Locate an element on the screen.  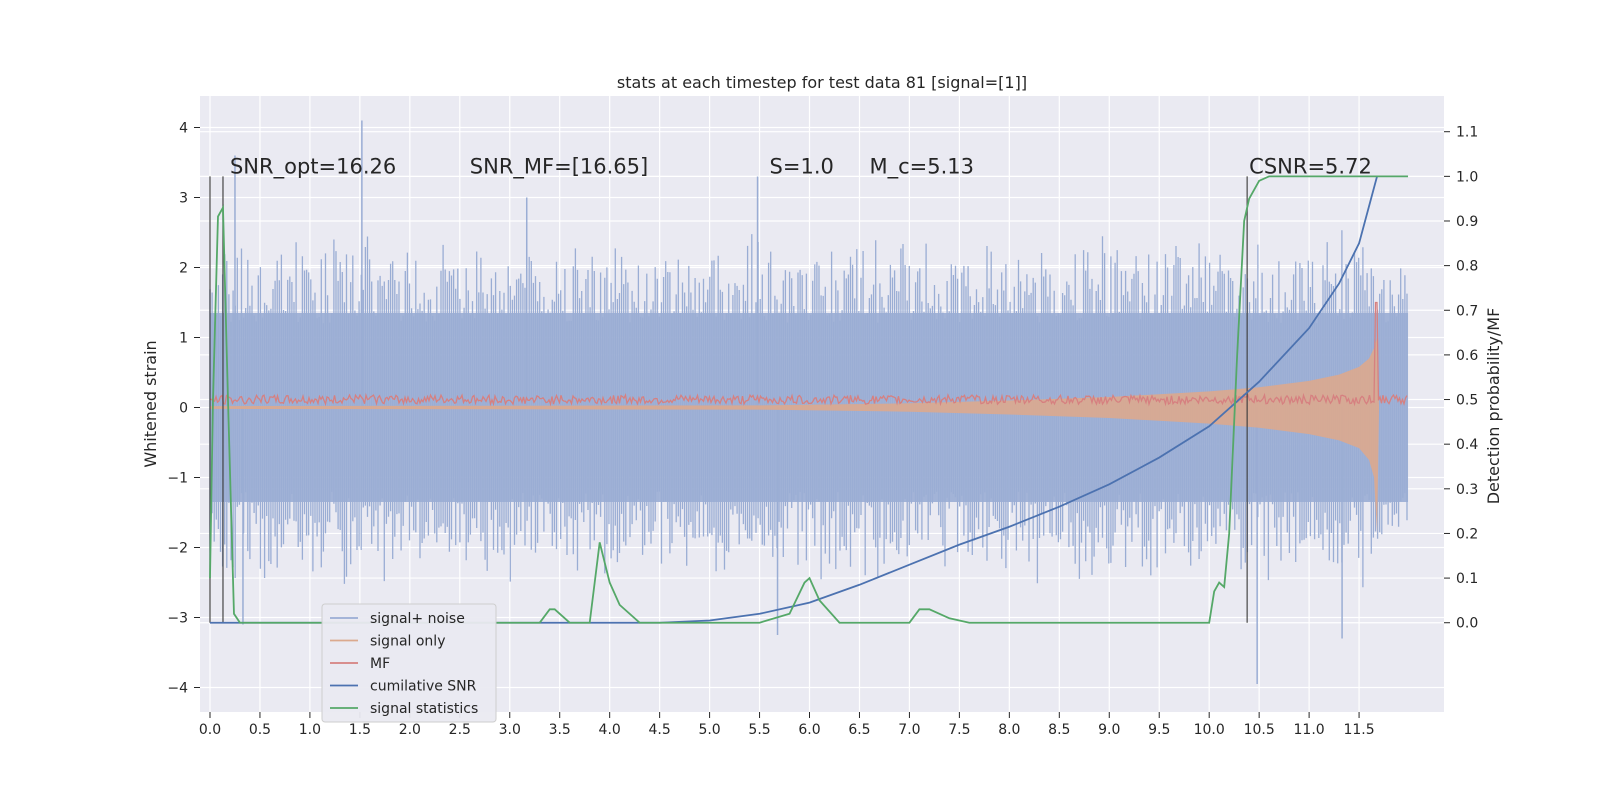
x-tick-label: 8.0 is located at coordinates (1009, 730).